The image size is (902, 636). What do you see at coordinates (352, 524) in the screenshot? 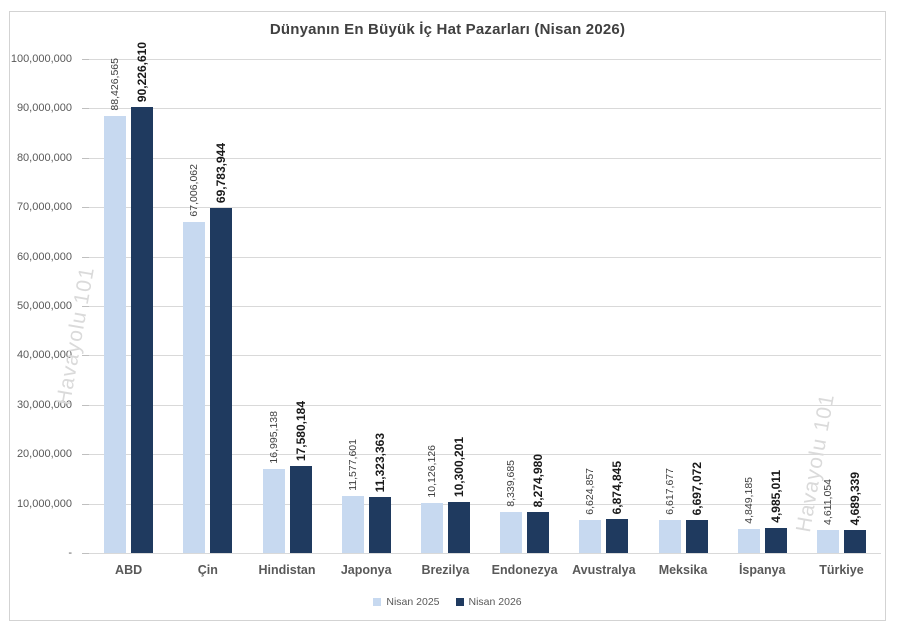
I see `bar-nisan-2025-japonya` at bounding box center [352, 524].